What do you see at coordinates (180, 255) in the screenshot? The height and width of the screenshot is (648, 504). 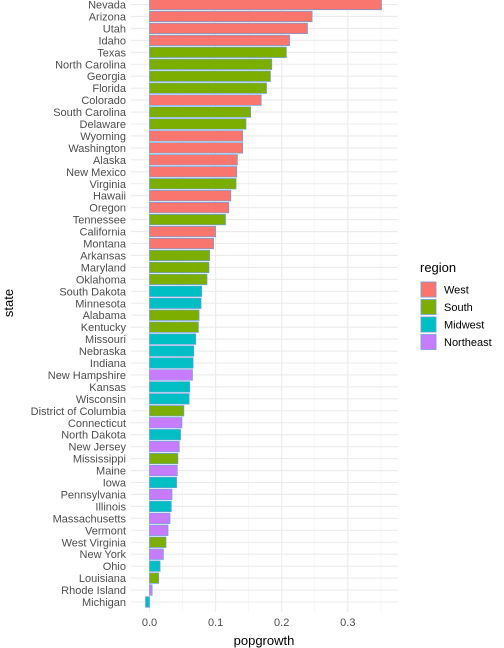 I see `bar-arkansas` at bounding box center [180, 255].